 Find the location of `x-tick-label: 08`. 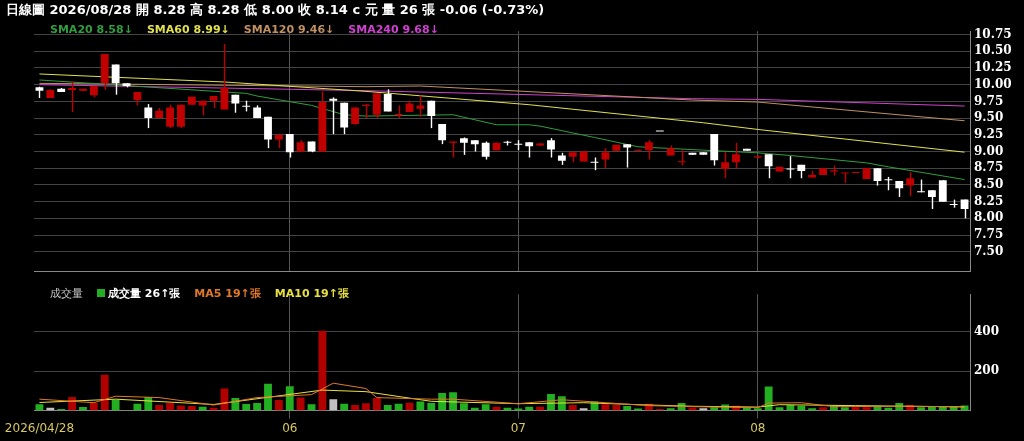

x-tick-label: 08 is located at coordinates (758, 427).